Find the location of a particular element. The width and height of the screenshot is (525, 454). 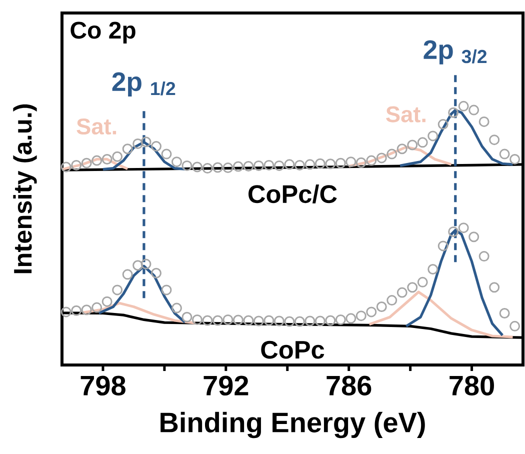

series-label: CoPc is located at coordinates (292, 349).